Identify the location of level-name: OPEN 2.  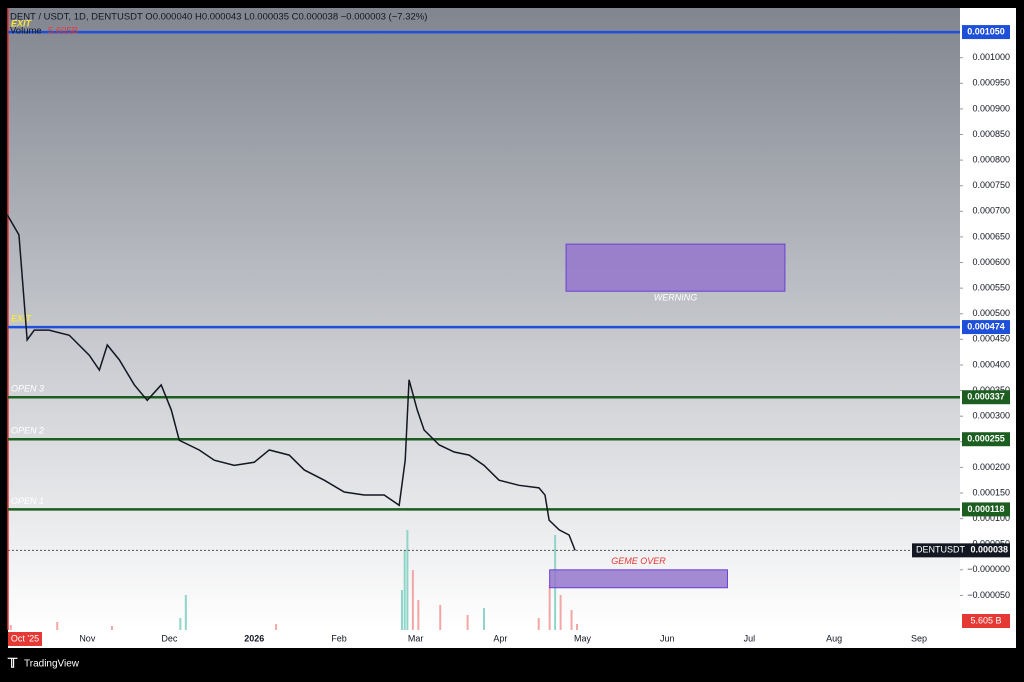
(27, 431).